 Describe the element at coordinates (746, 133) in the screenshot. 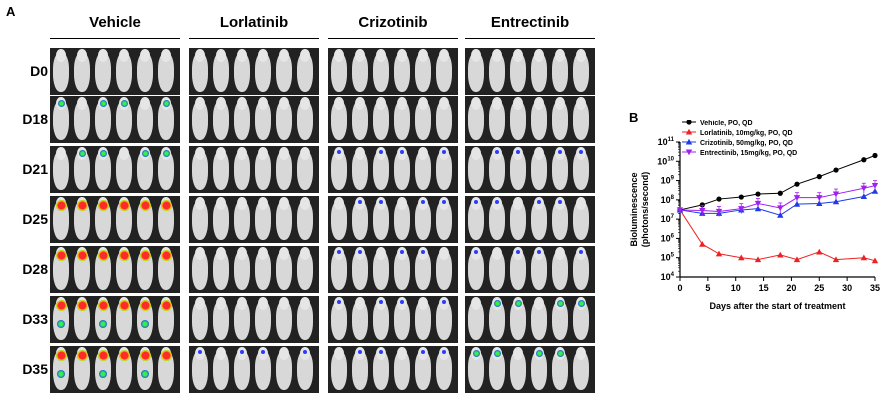

I see `legend-label: Lorlatinib, 10mg/kg, PO, QD` at that location.